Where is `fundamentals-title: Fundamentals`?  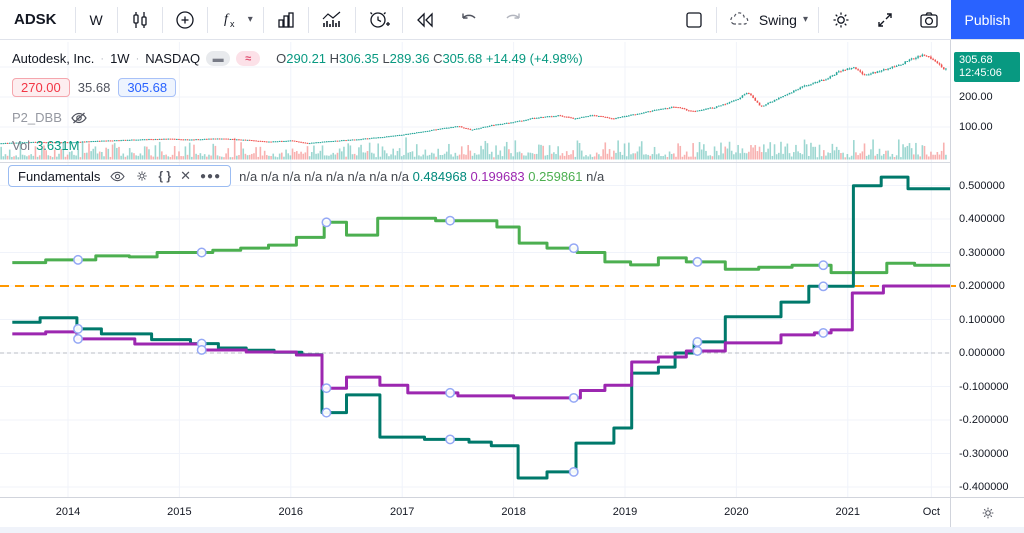
fundamentals-title: Fundamentals is located at coordinates (59, 176).